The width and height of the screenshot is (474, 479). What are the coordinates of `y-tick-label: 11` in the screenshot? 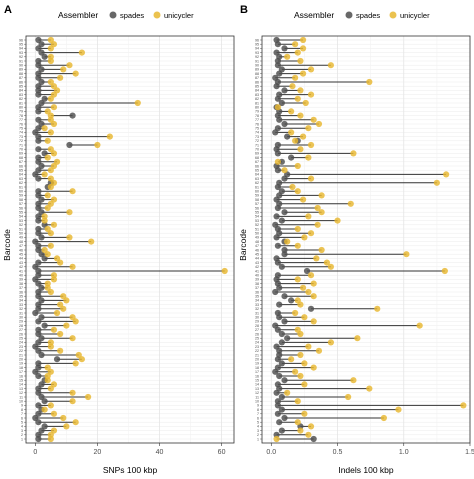 It's located at (257, 397).